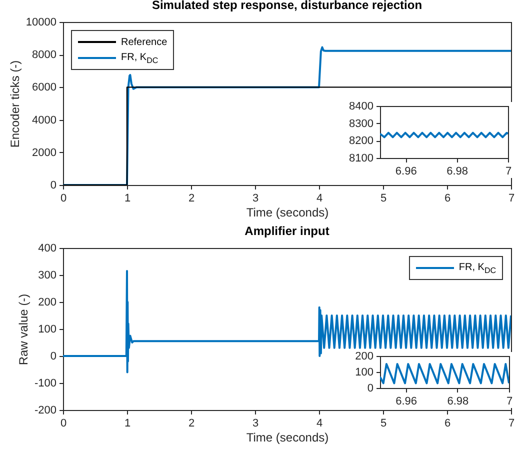  I want to click on y-tick-label: 400, so click(47, 248).